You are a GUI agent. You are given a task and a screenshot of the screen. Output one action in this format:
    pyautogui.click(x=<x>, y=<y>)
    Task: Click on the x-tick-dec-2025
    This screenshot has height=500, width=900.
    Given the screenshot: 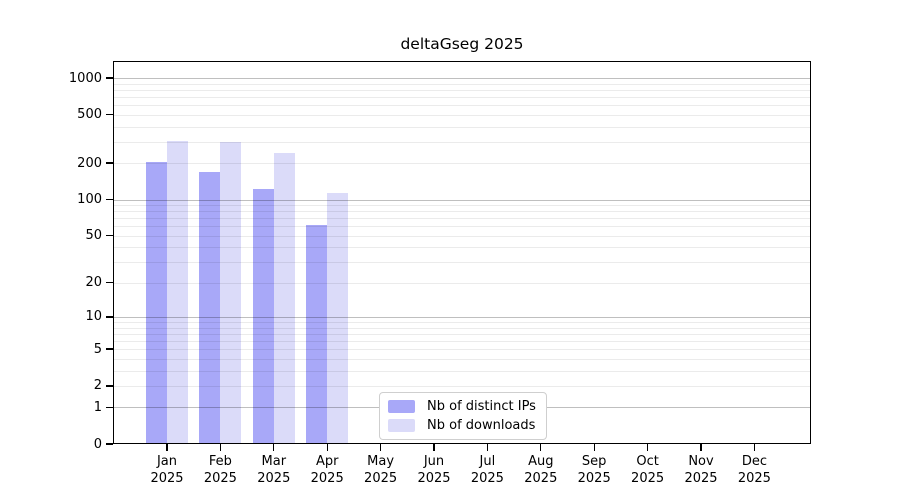 What is the action you would take?
    pyautogui.click(x=754, y=447)
    